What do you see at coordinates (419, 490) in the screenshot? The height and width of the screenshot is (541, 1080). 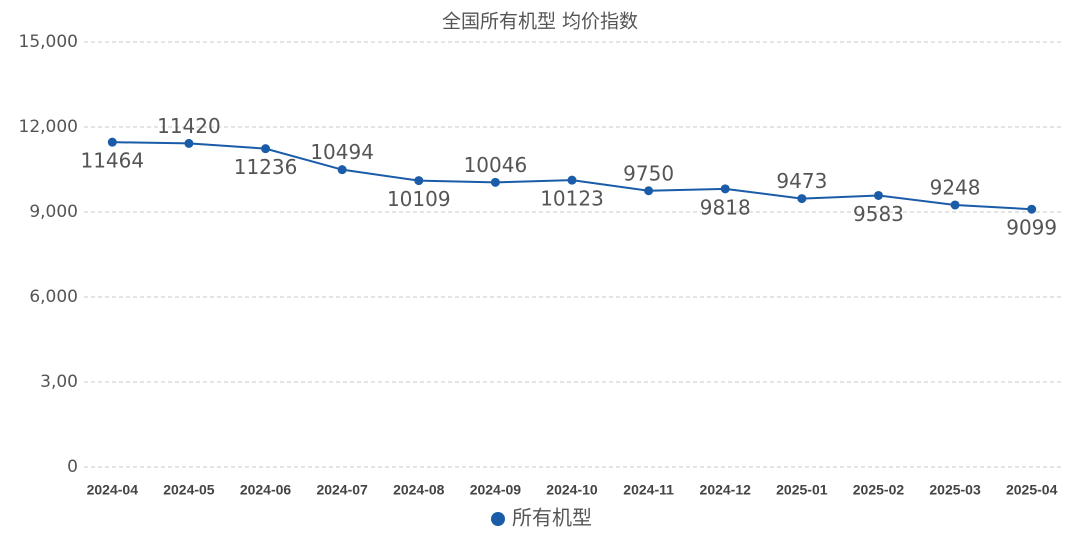 I see `x-tick-label: 2024-08` at bounding box center [419, 490].